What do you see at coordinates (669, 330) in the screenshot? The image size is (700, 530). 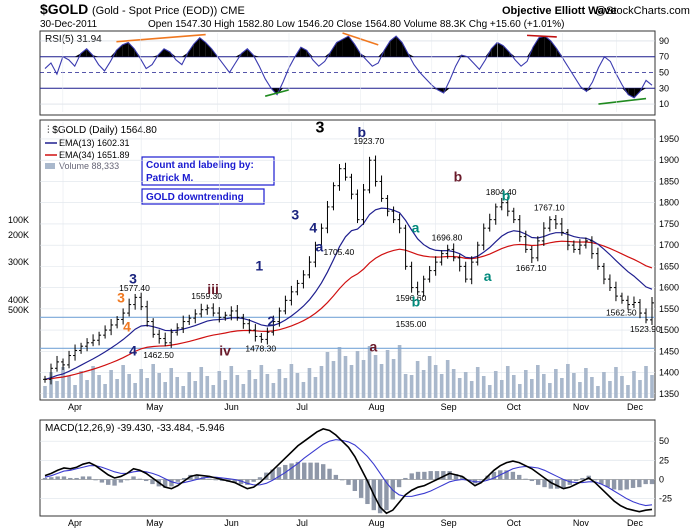 I see `price-tick-label: 1500` at bounding box center [669, 330].